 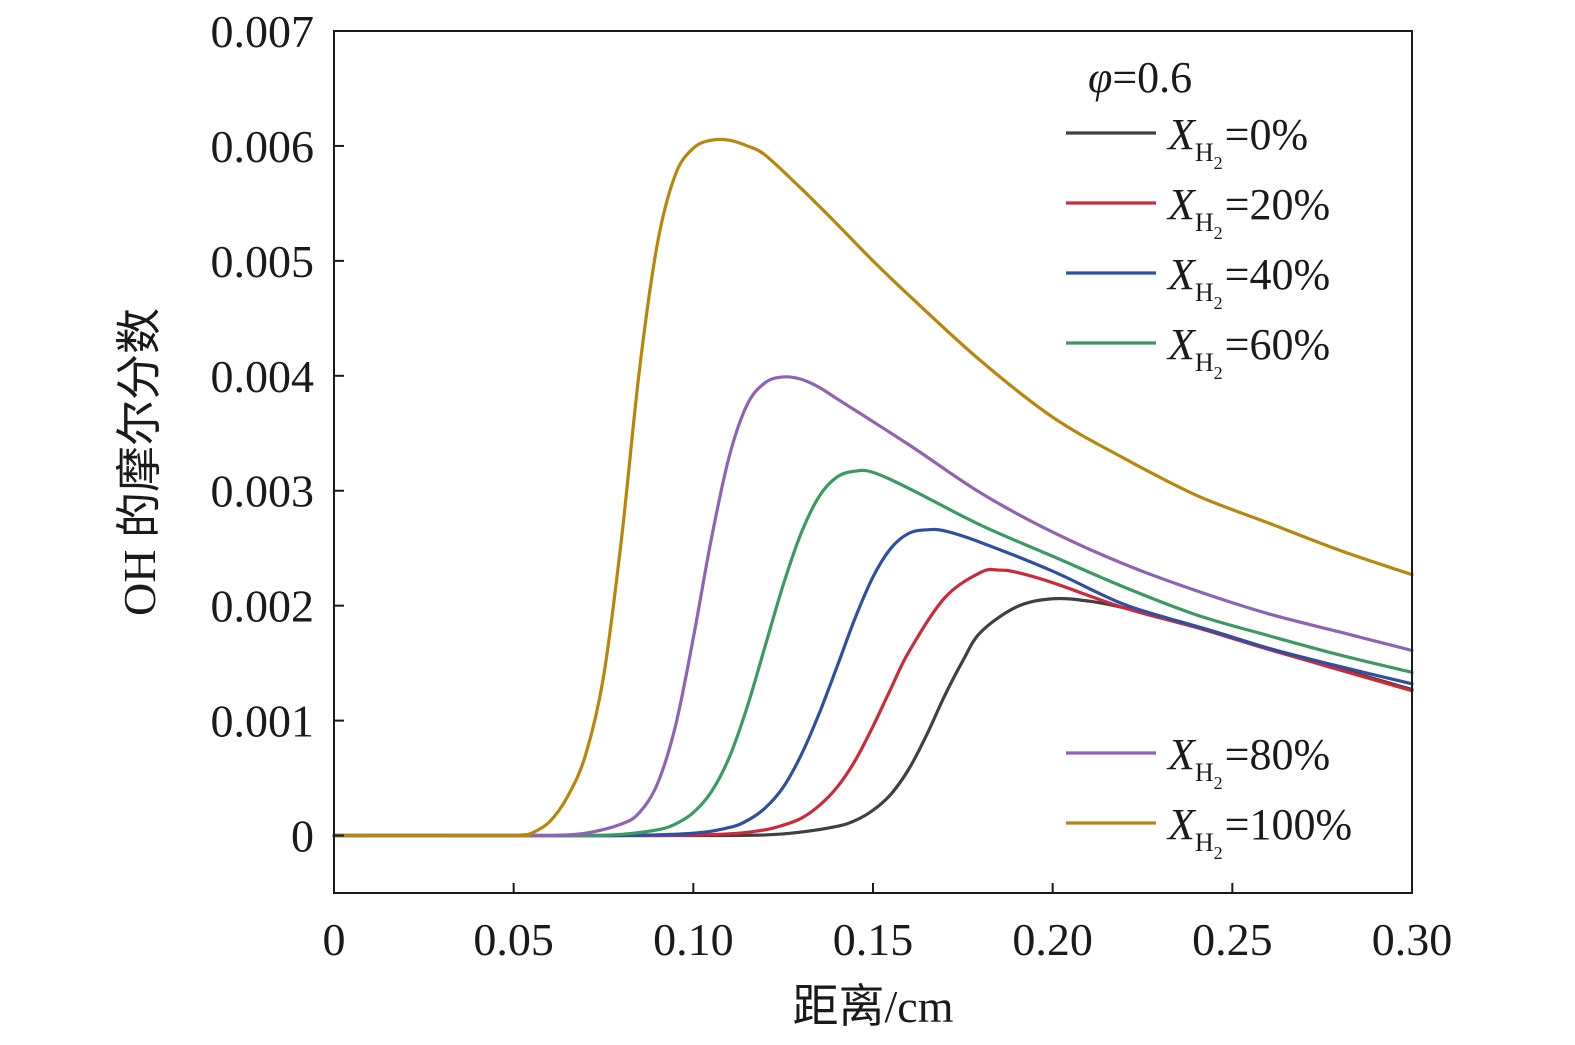 I want to click on legend-label-0: XH2=0%, so click(x=1237, y=141).